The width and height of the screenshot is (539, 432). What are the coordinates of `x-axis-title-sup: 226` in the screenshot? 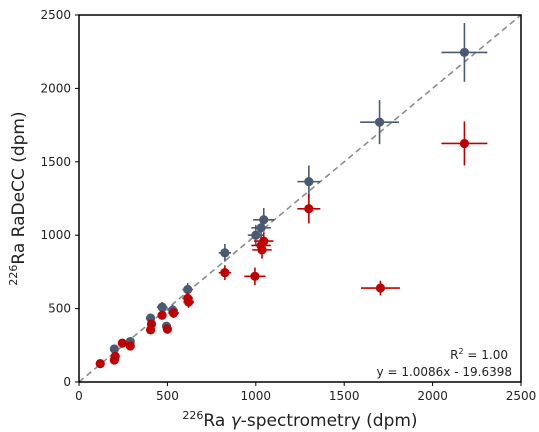 It's located at (192, 415).